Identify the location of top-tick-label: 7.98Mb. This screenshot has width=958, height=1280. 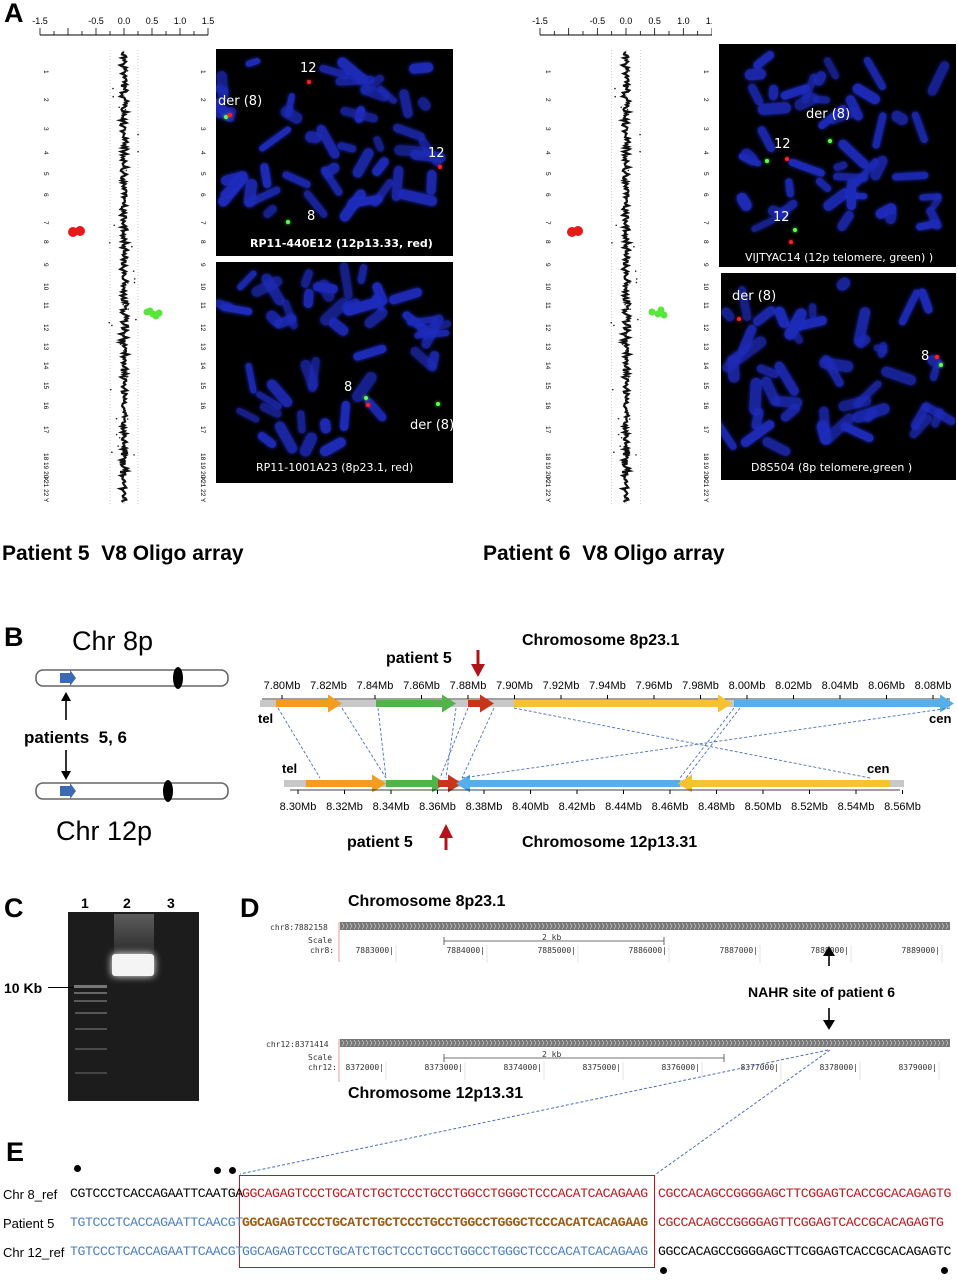
(700, 686).